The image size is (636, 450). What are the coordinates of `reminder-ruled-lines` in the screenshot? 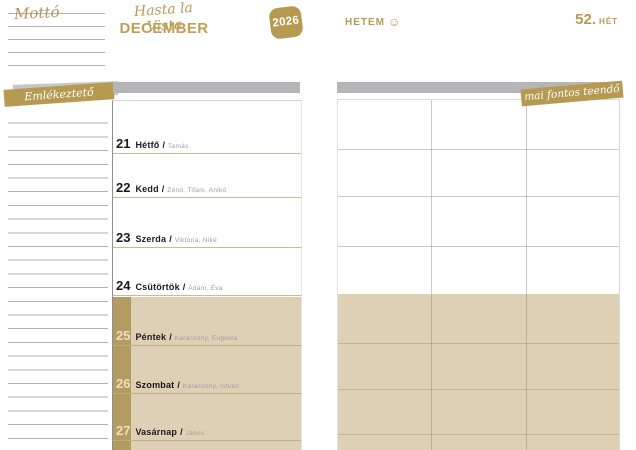 It's located at (58, 275).